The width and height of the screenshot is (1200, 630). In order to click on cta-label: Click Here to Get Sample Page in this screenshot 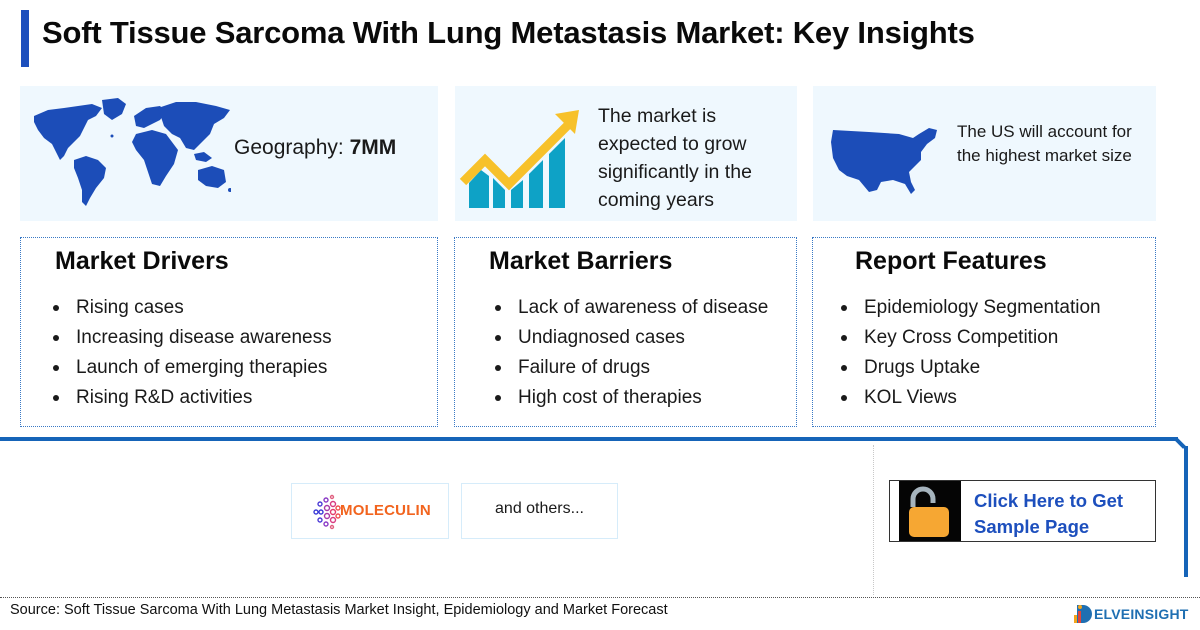, I will do `click(1048, 514)`.